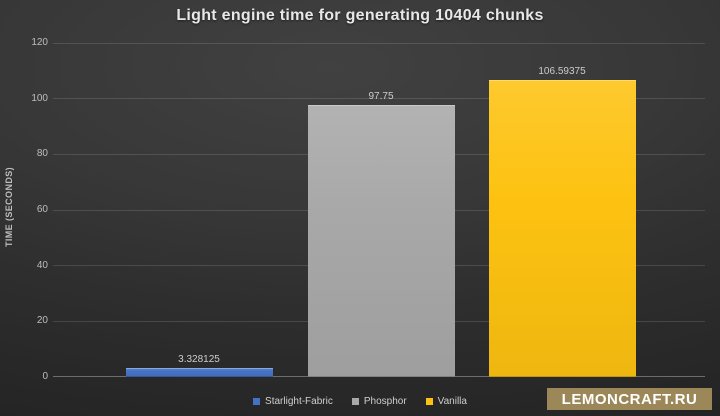 The image size is (720, 416). Describe the element at coordinates (39, 42) in the screenshot. I see `y-tick-label: 120` at that location.